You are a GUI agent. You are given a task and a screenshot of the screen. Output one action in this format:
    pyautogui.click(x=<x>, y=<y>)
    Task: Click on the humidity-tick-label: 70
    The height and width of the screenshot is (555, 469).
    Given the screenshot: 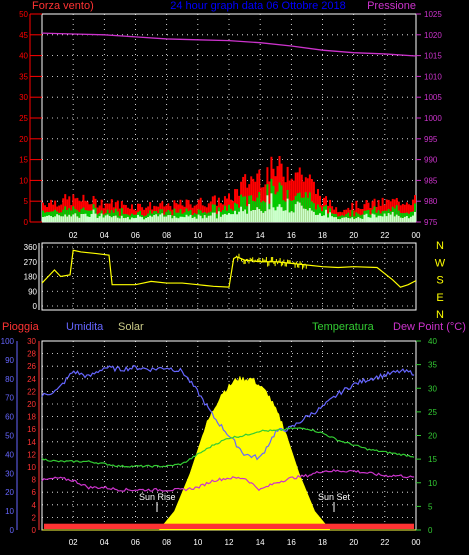 What is the action you would take?
    pyautogui.click(x=9, y=398)
    